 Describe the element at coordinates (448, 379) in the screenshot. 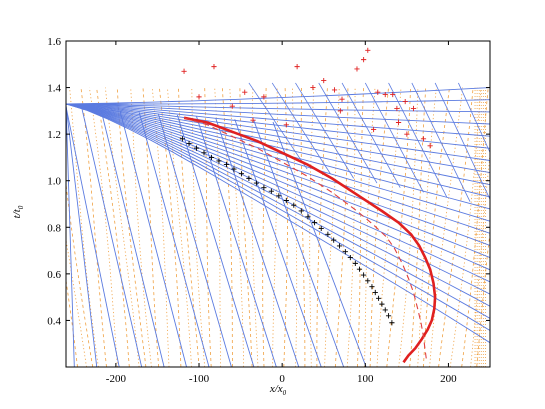

I see `x-tick-label: 200` at that location.